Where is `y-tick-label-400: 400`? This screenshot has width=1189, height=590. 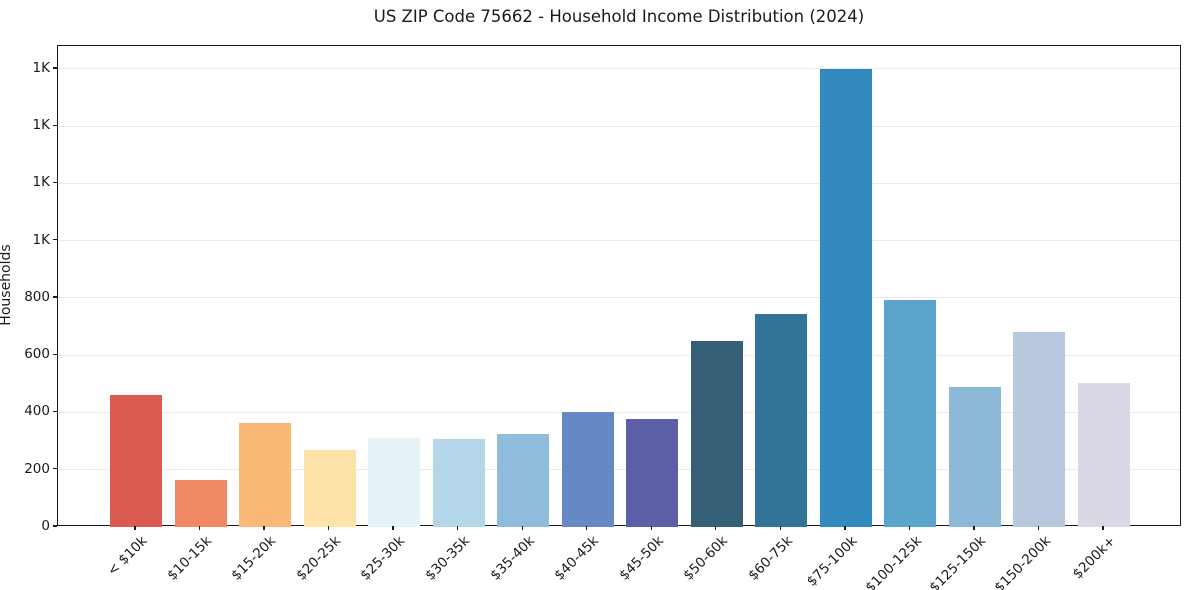
y-tick-label-400: 400 is located at coordinates (37, 411).